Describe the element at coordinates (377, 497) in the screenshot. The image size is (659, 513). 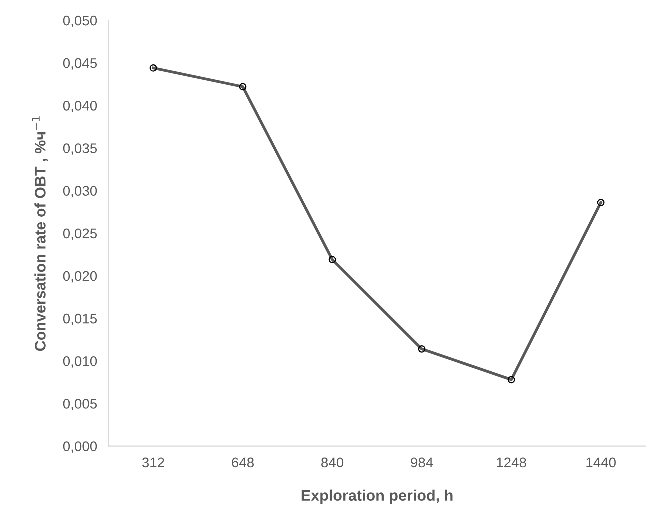
I see `x-axis-title: Exploration period, h` at that location.